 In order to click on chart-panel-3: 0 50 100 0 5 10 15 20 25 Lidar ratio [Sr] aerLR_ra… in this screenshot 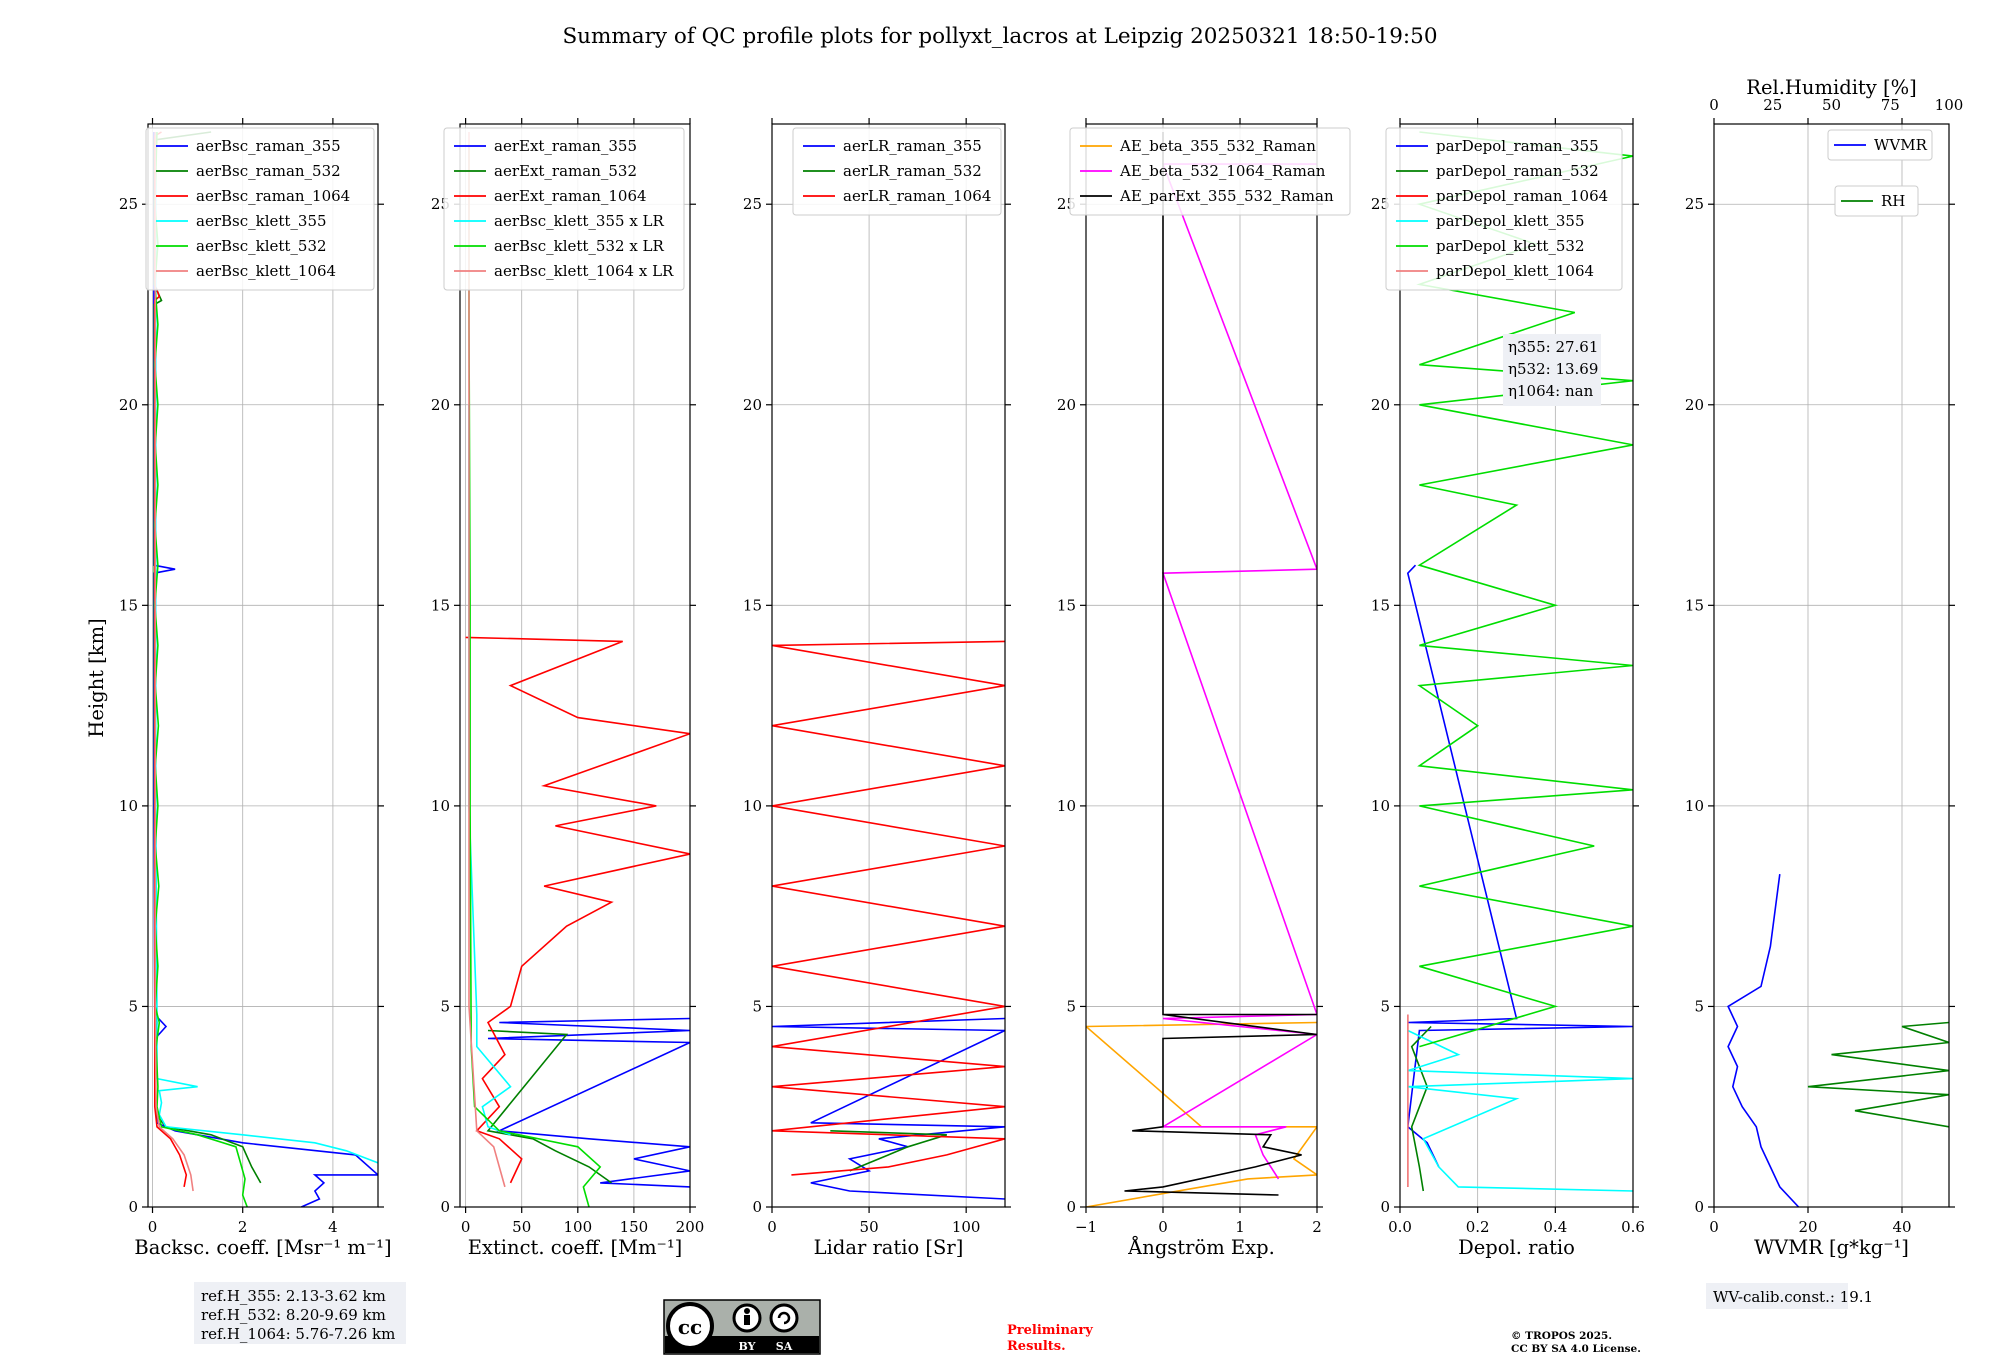, I will do `click(877, 688)`.